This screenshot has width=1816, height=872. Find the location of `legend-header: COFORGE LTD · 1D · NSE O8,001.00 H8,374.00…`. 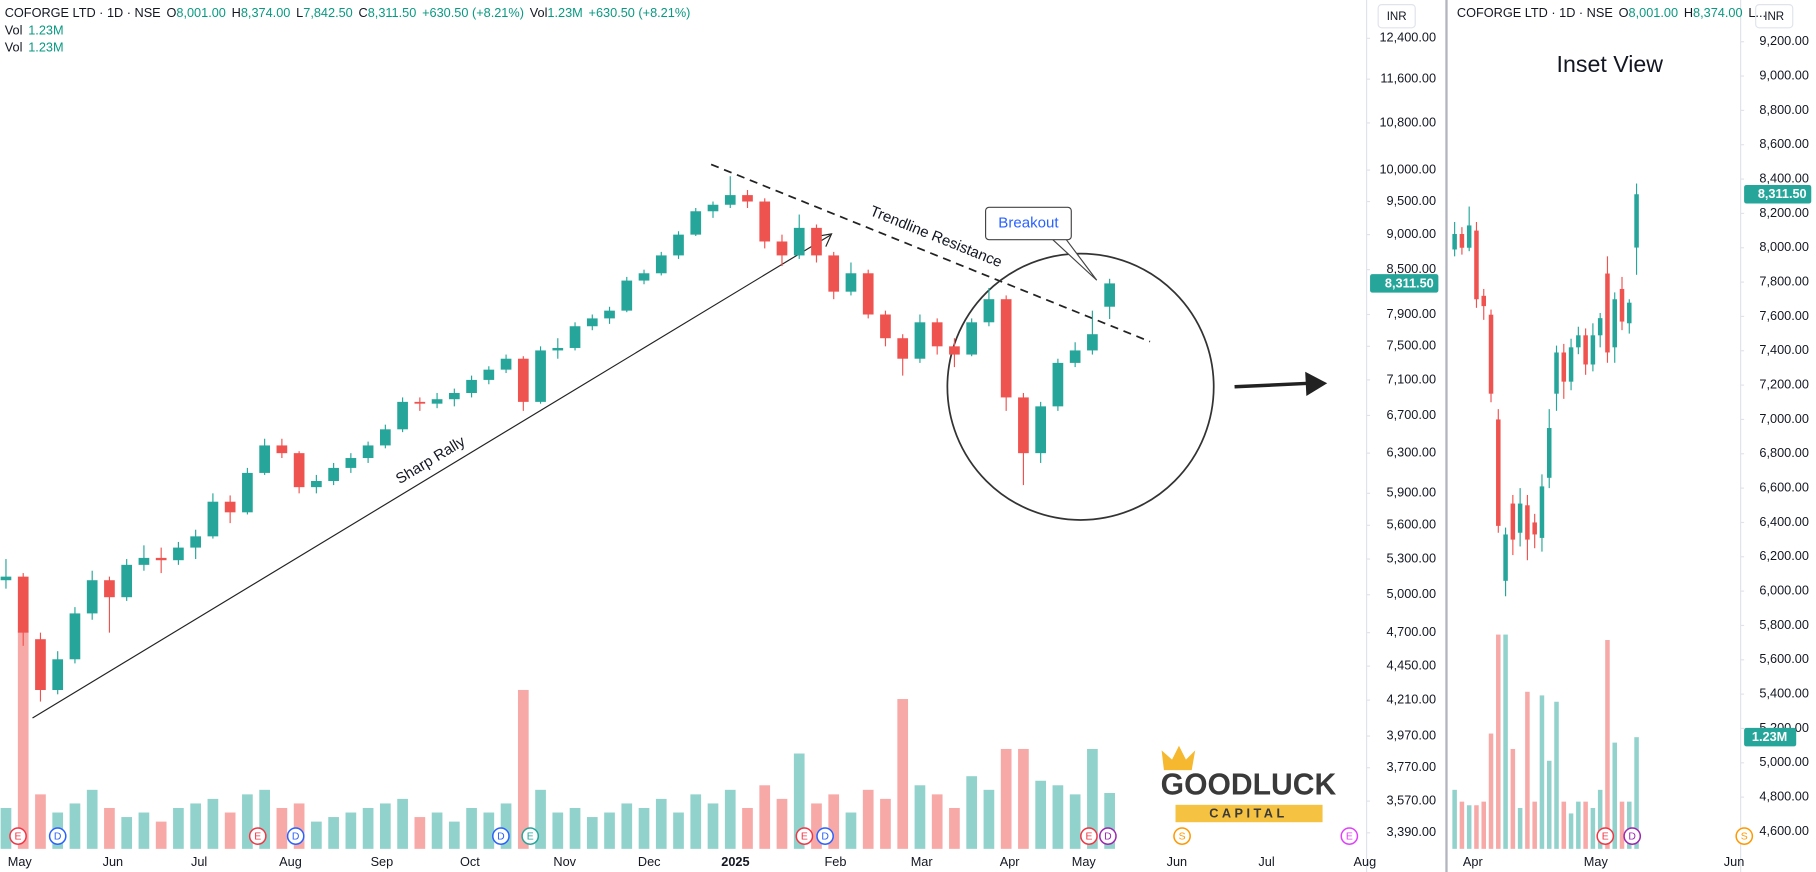

legend-header: COFORGE LTD · 1D · NSE O8,001.00 H8,374.00… is located at coordinates (1611, 12).